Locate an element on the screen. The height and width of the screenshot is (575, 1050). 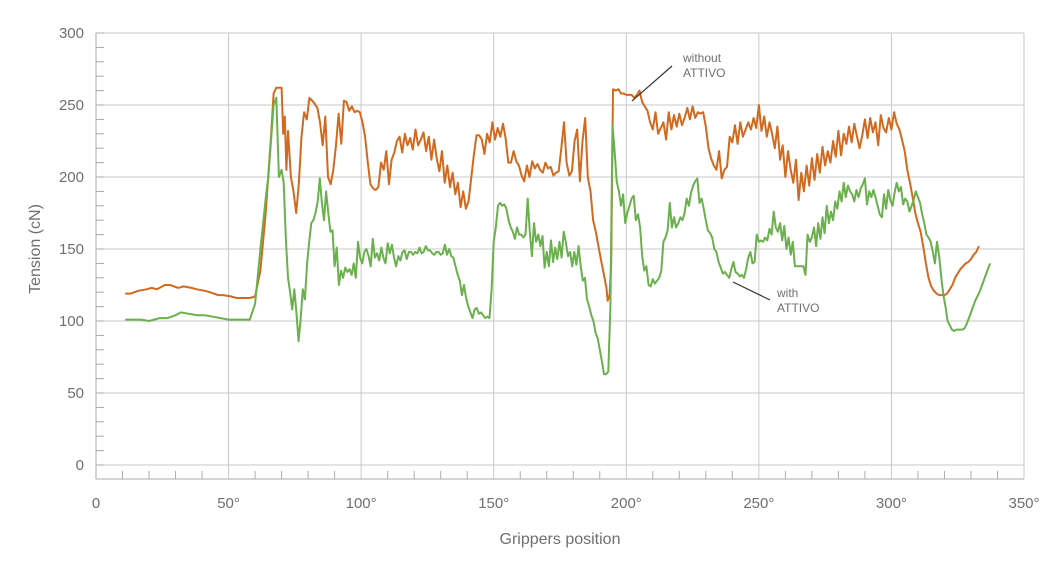
y-tick-label: 50 is located at coordinates (75, 393).